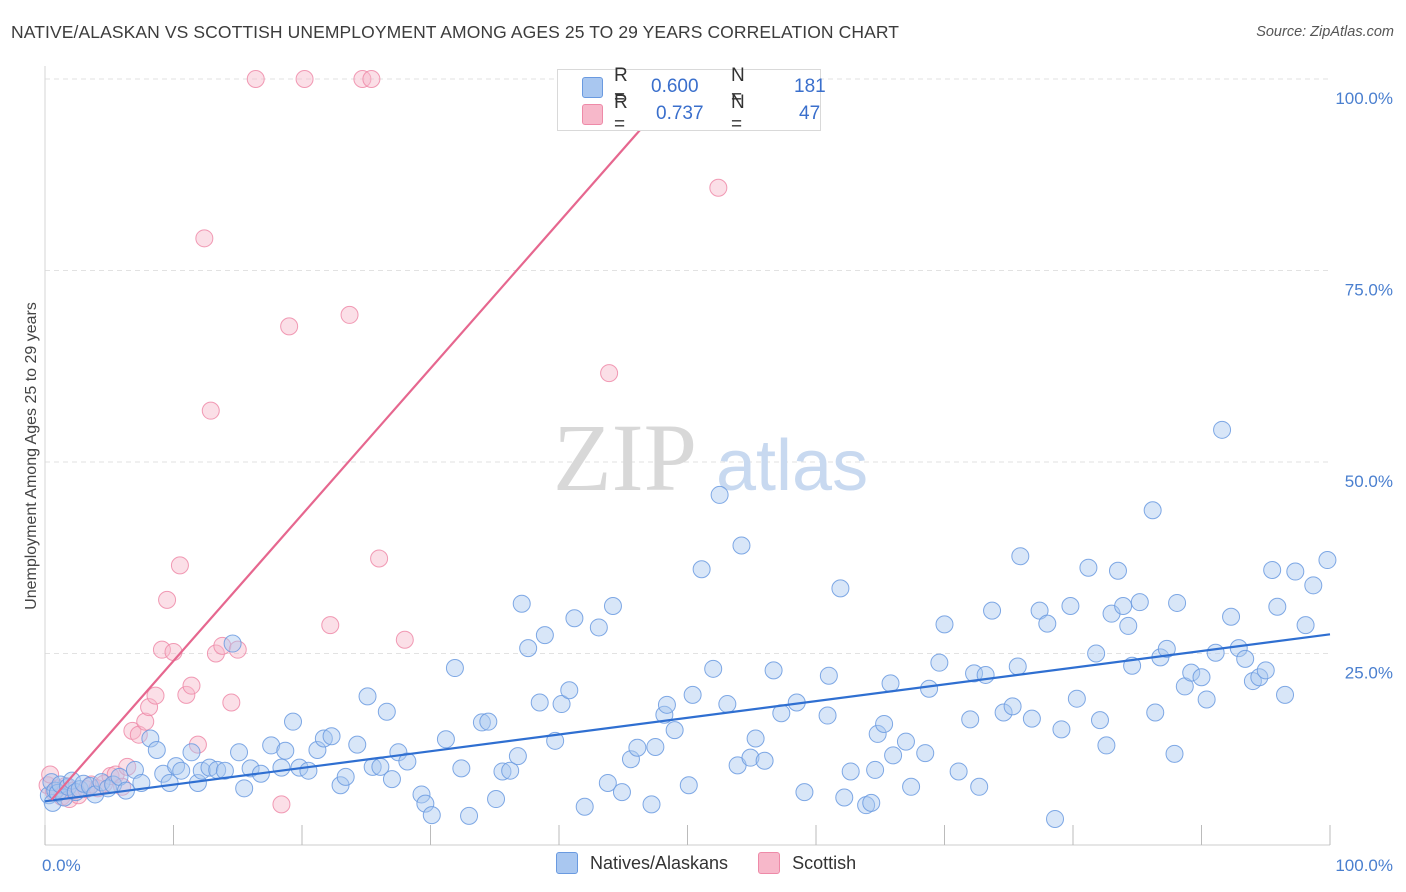  I want to click on legend-n-value: 181, so click(810, 86).